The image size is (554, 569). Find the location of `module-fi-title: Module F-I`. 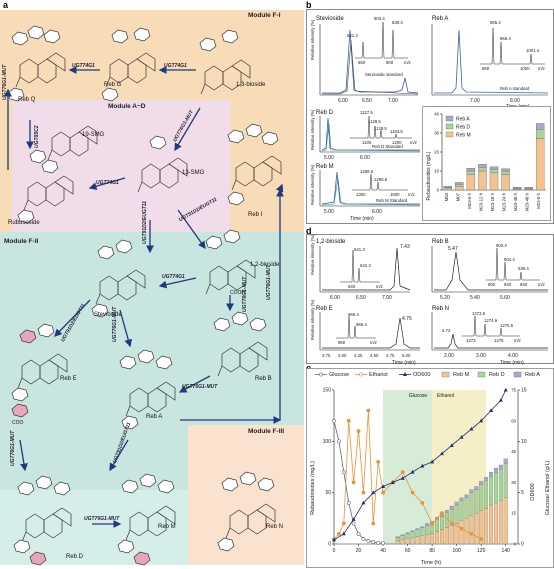

module-fi-title: Module F-I is located at coordinates (264, 15).